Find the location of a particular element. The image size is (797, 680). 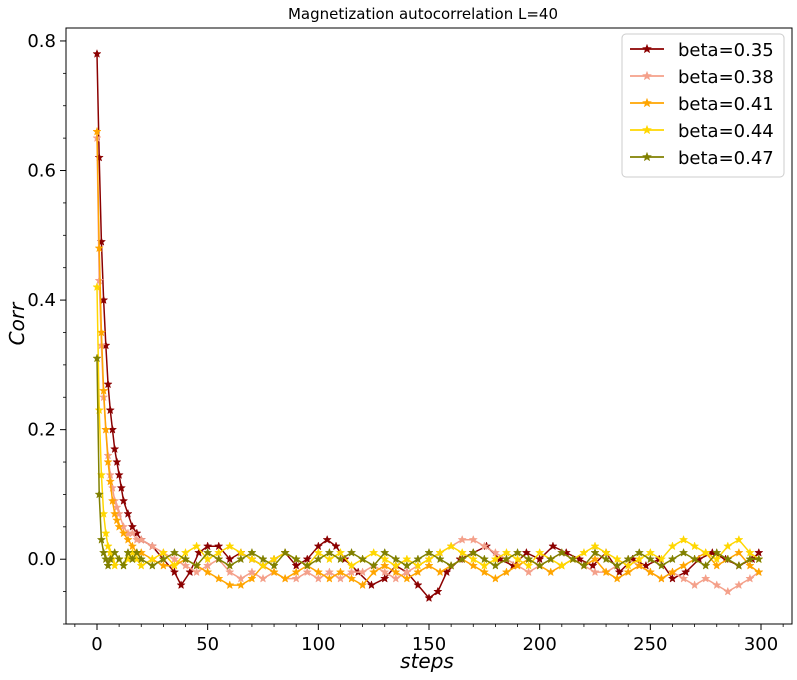

x-tick-label: 100 is located at coordinates (318, 644).